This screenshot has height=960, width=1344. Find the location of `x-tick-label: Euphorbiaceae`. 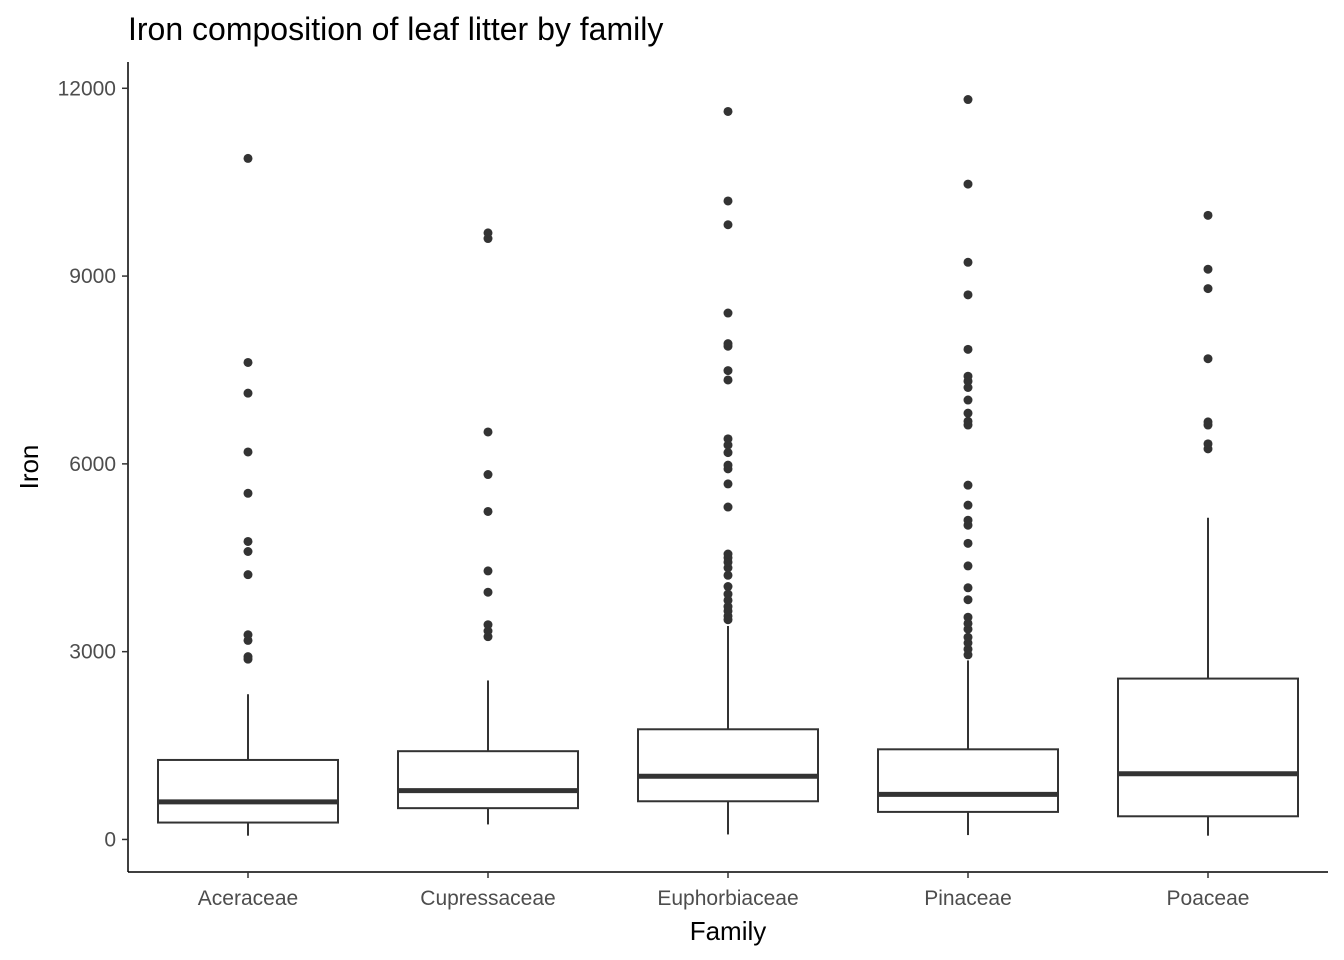

x-tick-label: Euphorbiaceae is located at coordinates (727, 898).